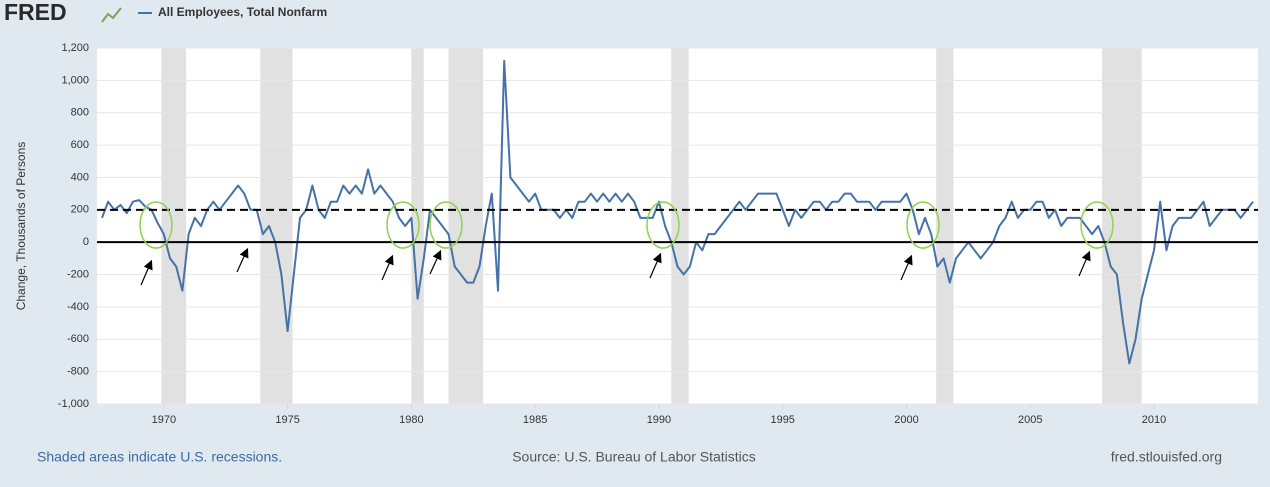 The height and width of the screenshot is (487, 1270). Describe the element at coordinates (535, 420) in the screenshot. I see `x-tick-label: 1985` at that location.